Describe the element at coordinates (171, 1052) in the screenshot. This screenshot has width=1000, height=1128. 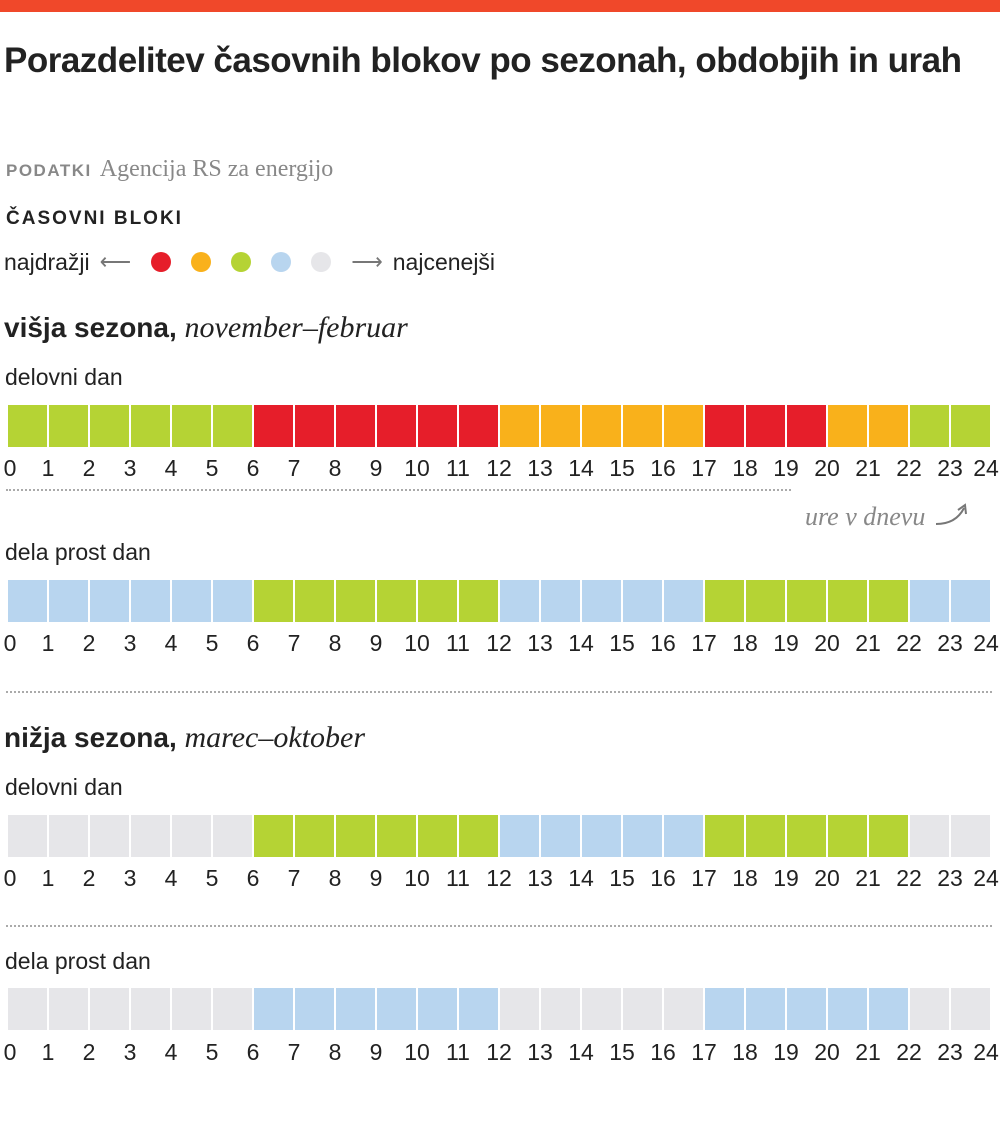
I see `tick-label: 4` at that location.